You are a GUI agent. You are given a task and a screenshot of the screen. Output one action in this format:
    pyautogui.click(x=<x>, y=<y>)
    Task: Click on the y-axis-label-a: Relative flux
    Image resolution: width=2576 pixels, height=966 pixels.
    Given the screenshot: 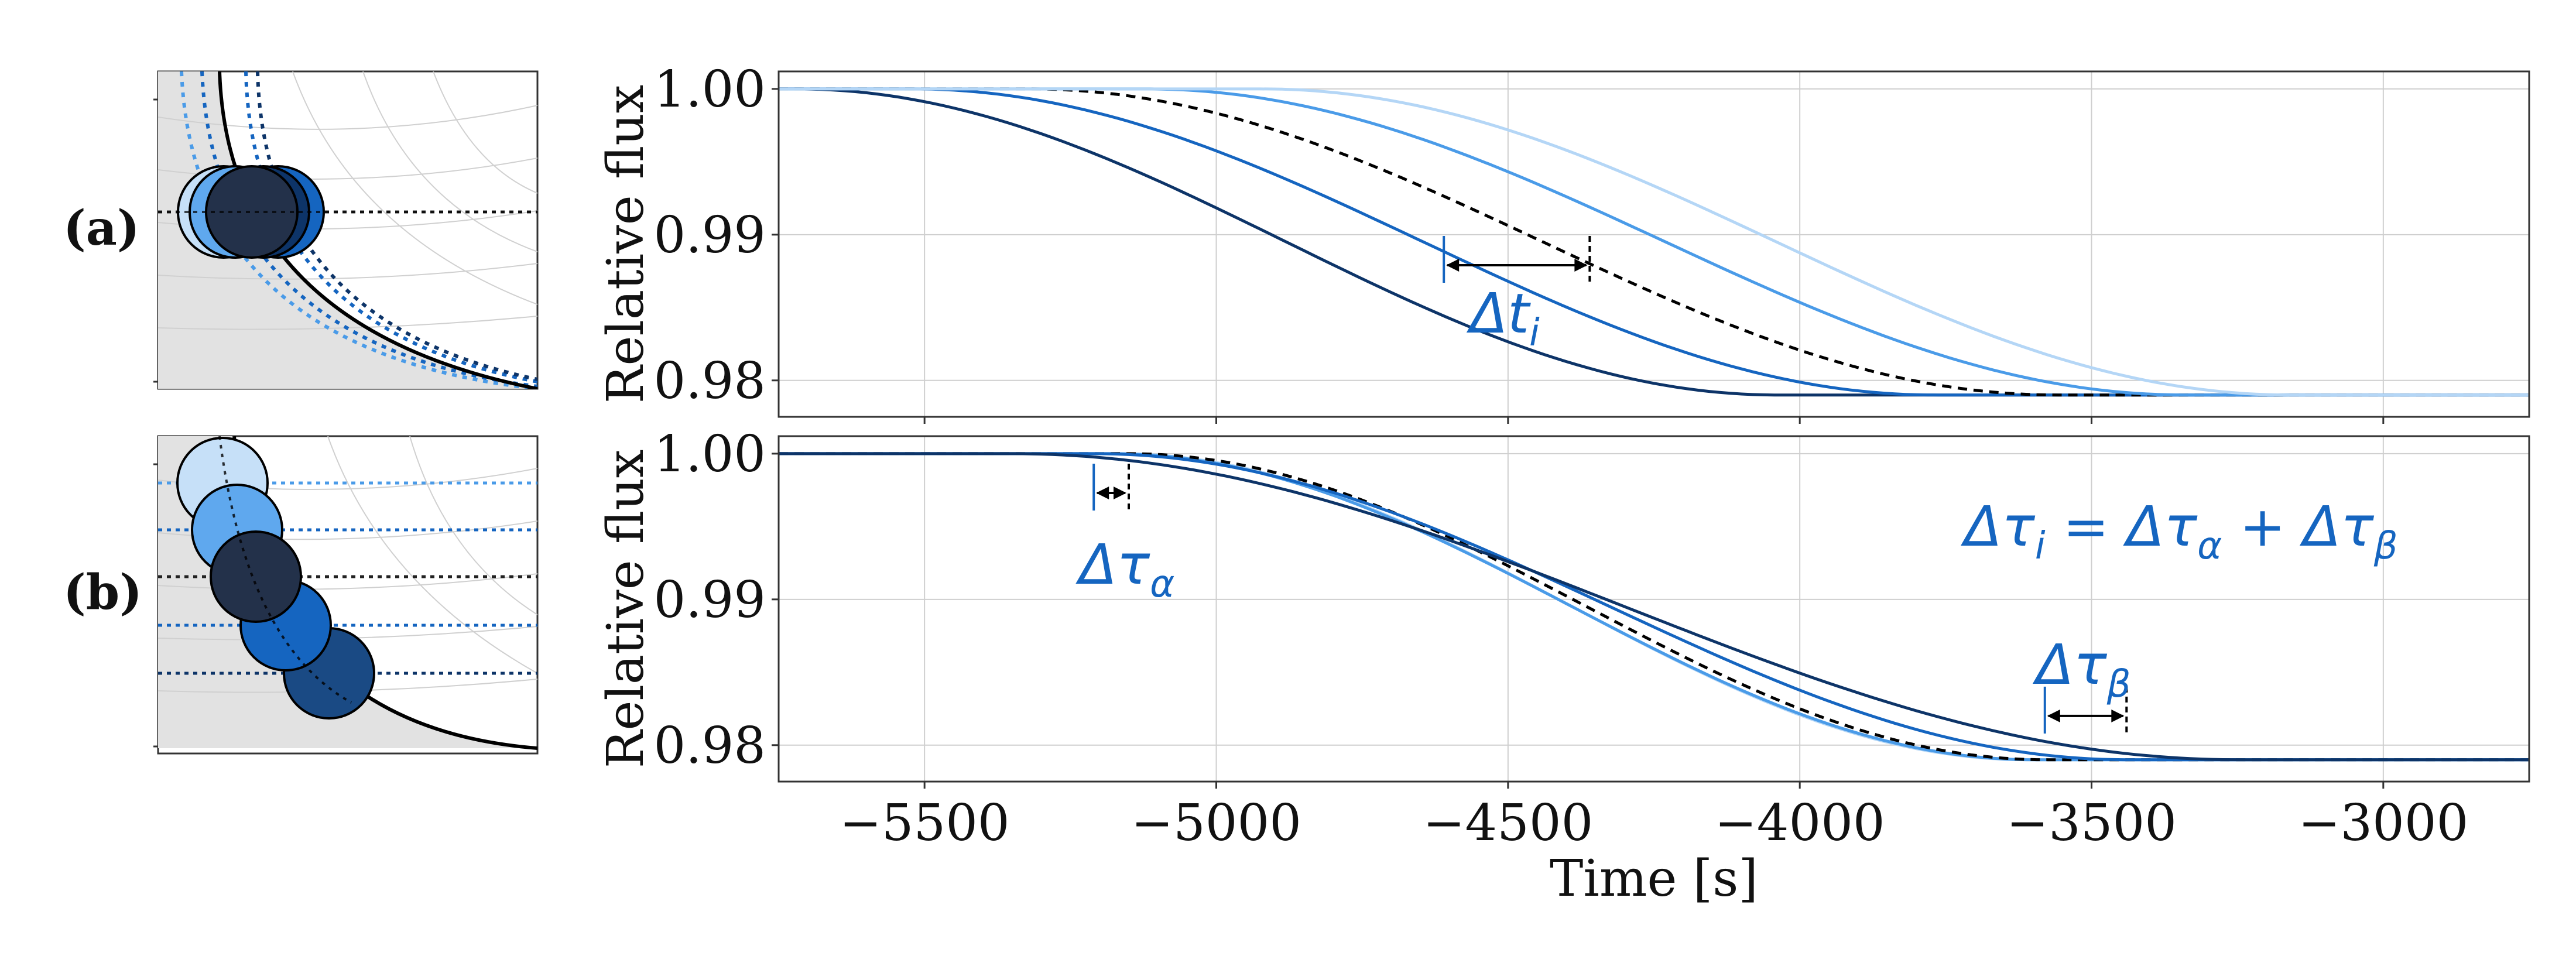 What is the action you would take?
    pyautogui.click(x=626, y=244)
    